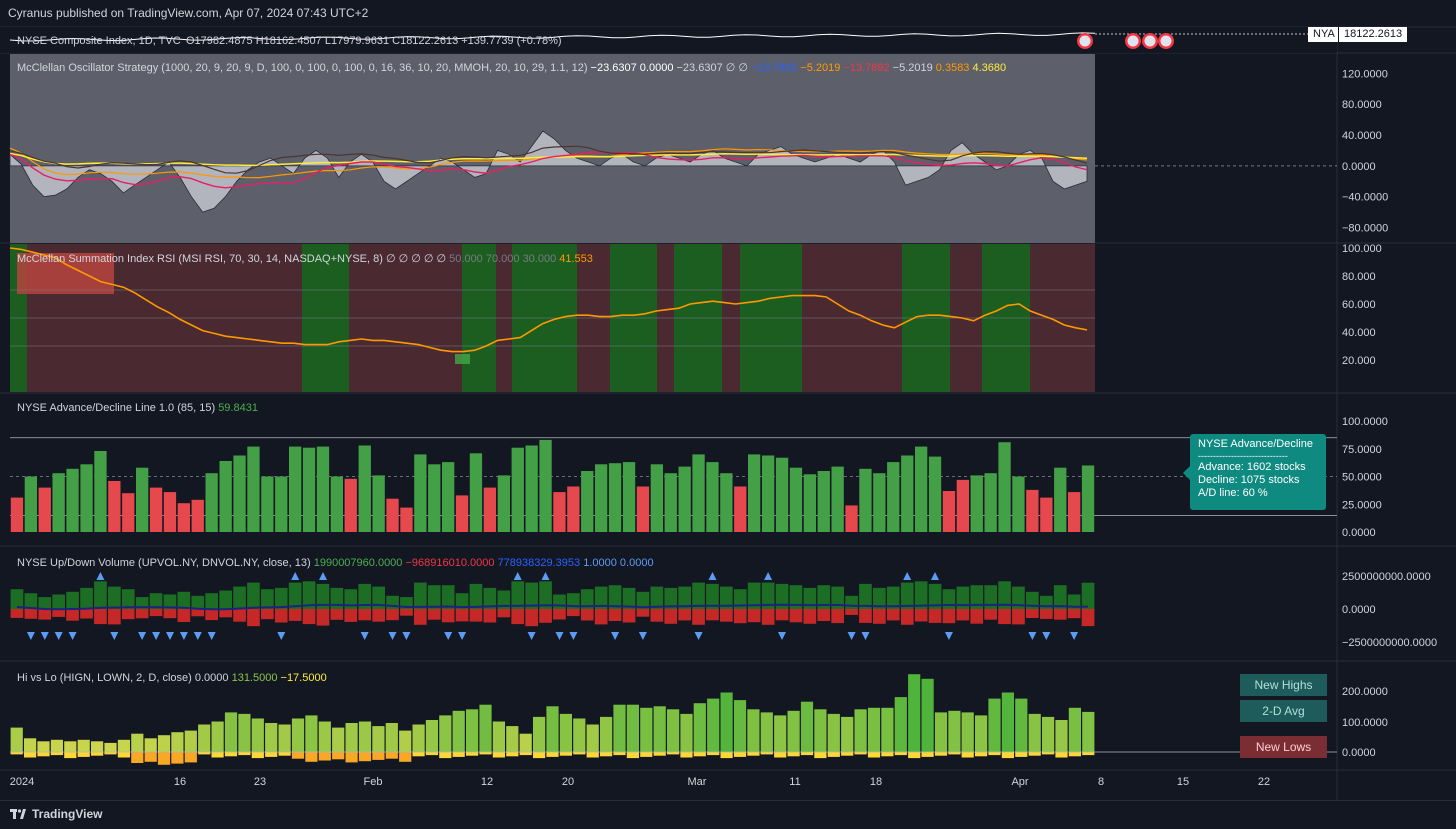 Image resolution: width=1456 pixels, height=829 pixels. I want to click on net-volume-line, so click(552, 607).